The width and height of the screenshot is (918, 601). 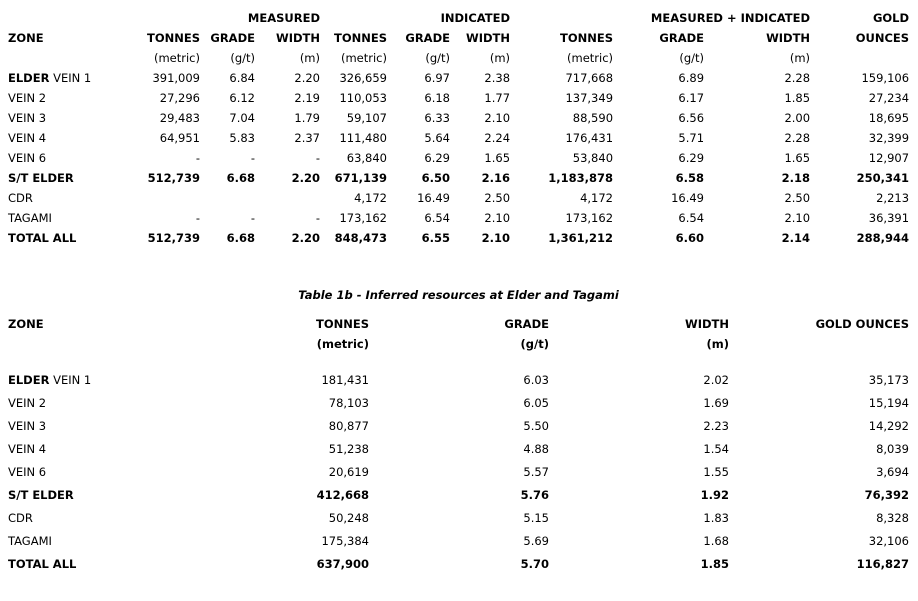 I want to click on table-row-vein2: VEIN 2 78,103 6.05 1.69 15,194, so click(x=458, y=403).